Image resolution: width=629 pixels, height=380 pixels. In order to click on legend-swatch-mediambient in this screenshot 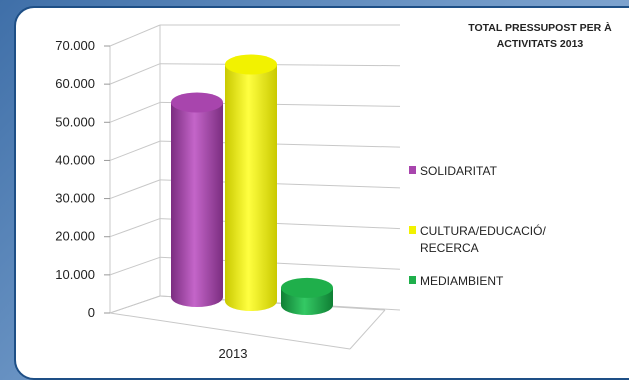, I will do `click(412, 280)`.